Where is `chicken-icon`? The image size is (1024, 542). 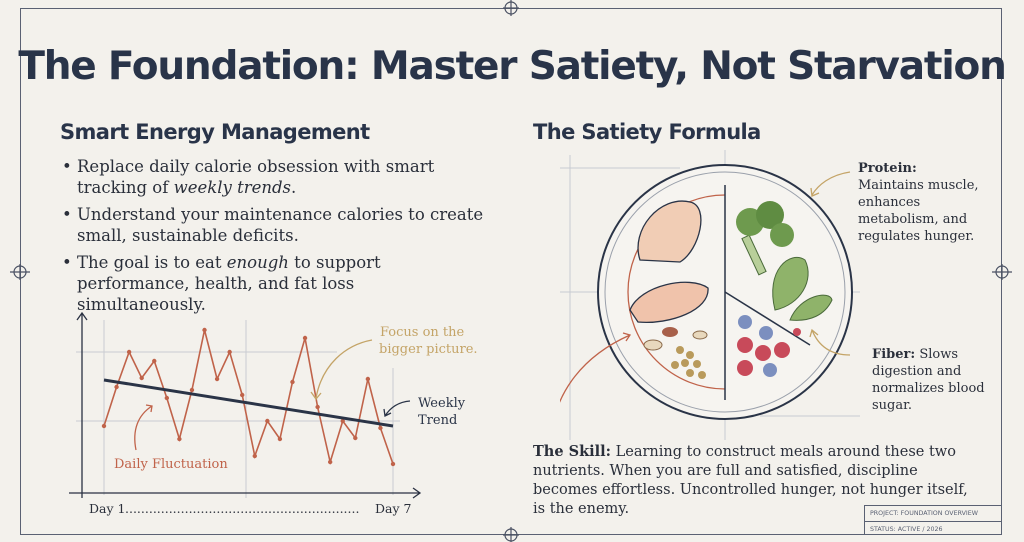
chicken-icon is located at coordinates (669, 231).